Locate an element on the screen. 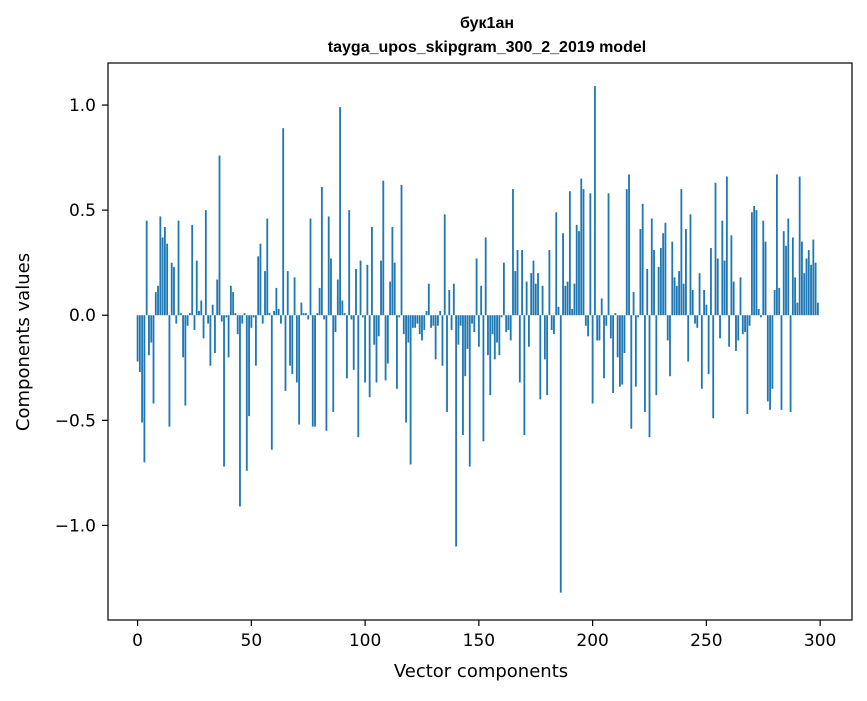 The image size is (867, 701). x-tick-label: 0 is located at coordinates (137, 641).